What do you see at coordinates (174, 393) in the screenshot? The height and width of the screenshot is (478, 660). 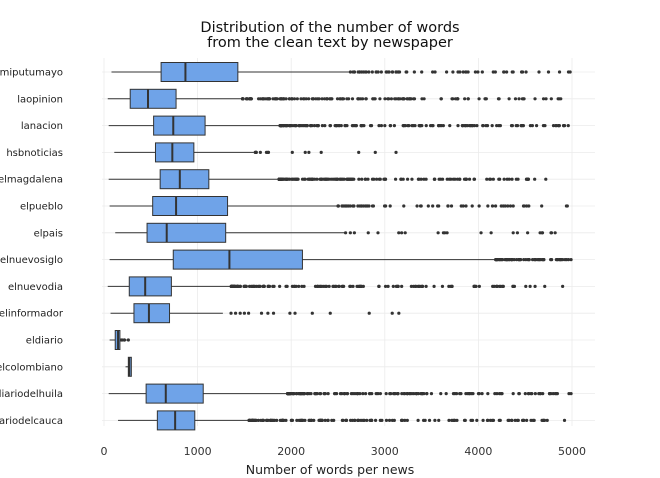 I see `box-iqr` at bounding box center [174, 393].